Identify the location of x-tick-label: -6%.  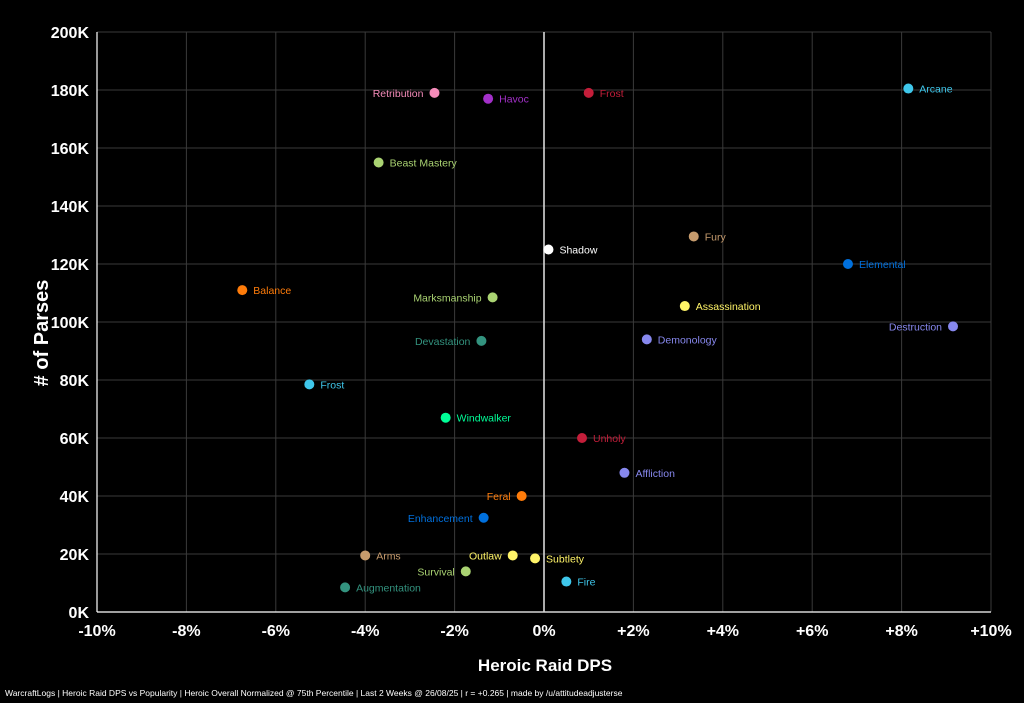
(276, 631).